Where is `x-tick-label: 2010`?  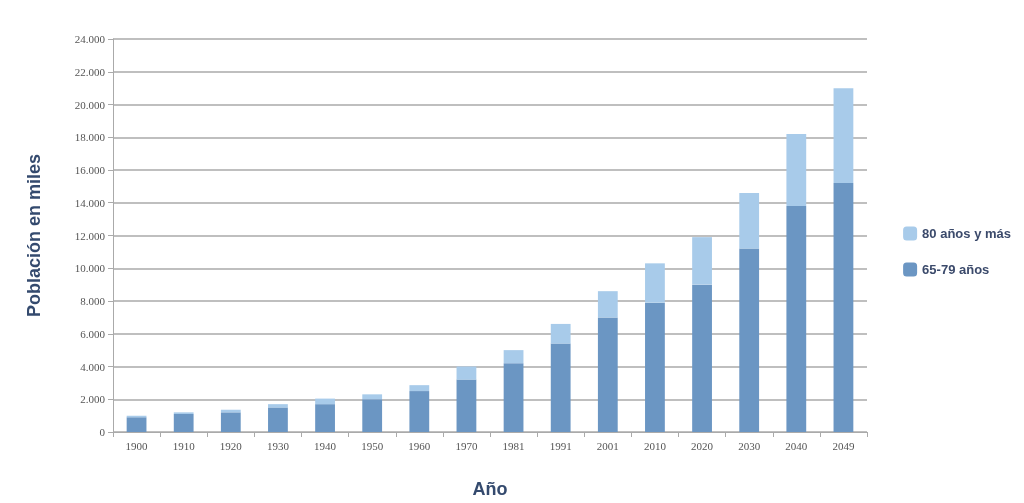 x-tick-label: 2010 is located at coordinates (655, 445).